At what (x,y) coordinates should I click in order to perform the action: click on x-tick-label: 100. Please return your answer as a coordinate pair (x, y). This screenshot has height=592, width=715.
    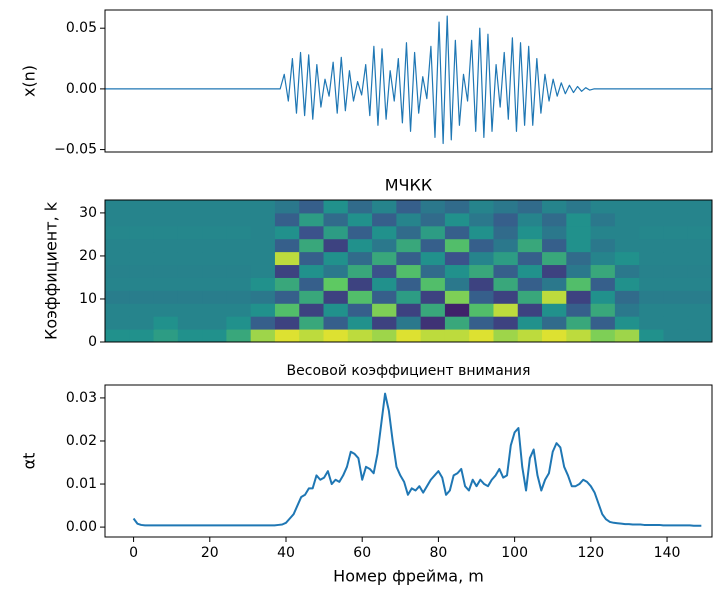
    Looking at the image, I should click on (514, 553).